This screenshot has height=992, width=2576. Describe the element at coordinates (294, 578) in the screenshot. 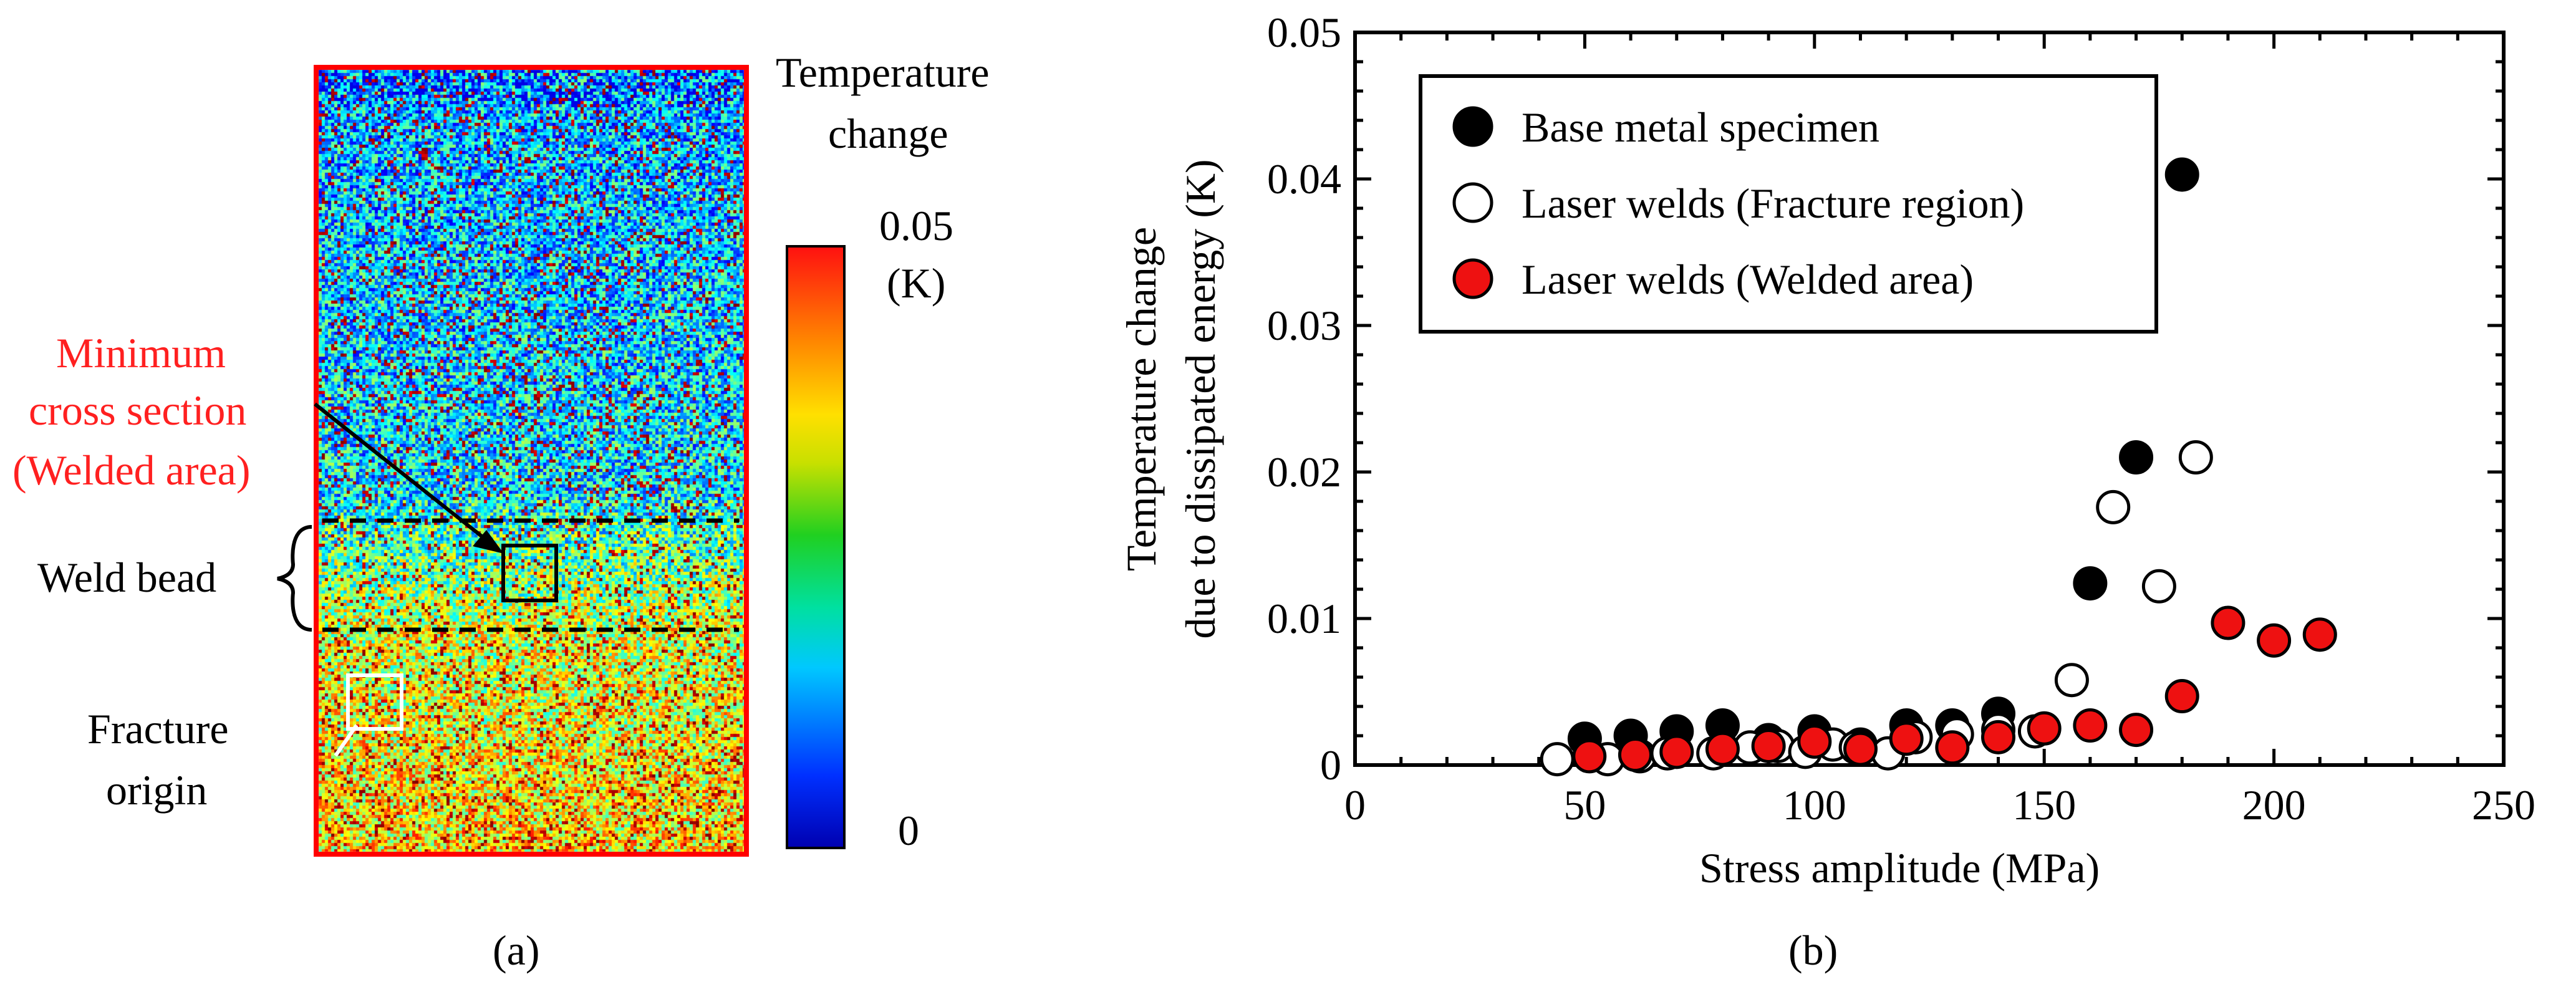

I see `weld-bead-brace` at that location.